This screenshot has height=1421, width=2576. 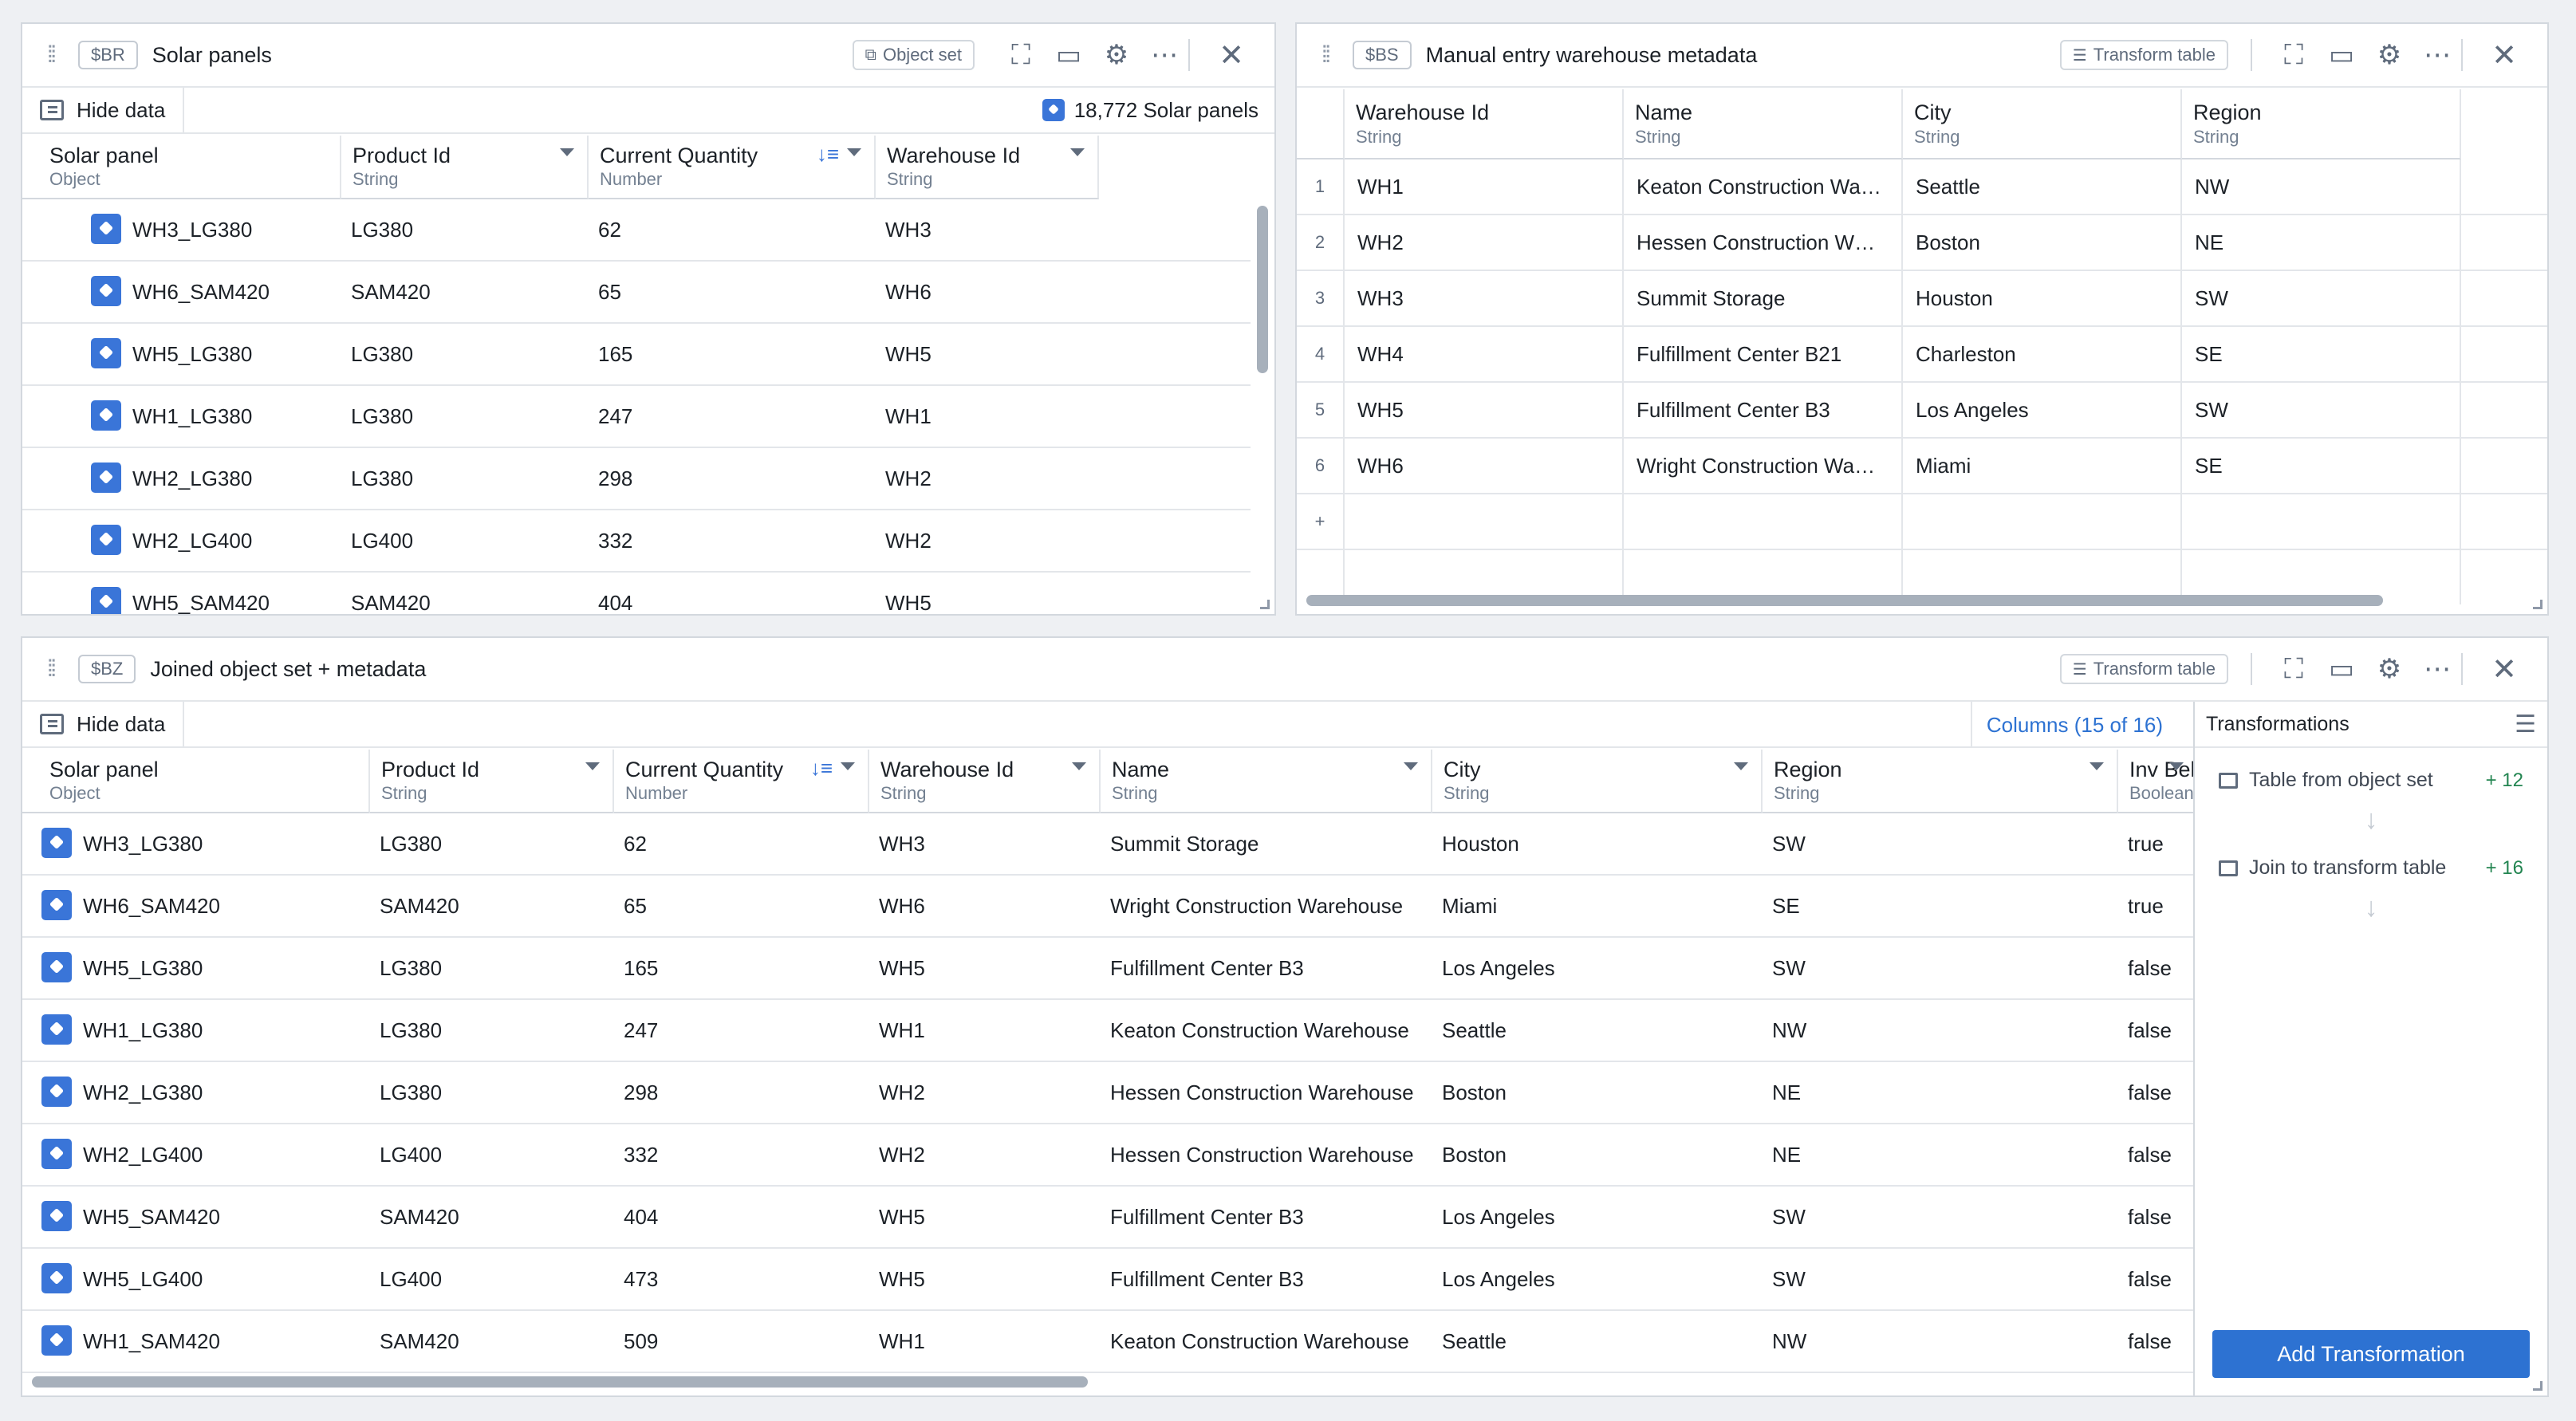 What do you see at coordinates (2321, 186) in the screenshot?
I see `table-cell: NW` at bounding box center [2321, 186].